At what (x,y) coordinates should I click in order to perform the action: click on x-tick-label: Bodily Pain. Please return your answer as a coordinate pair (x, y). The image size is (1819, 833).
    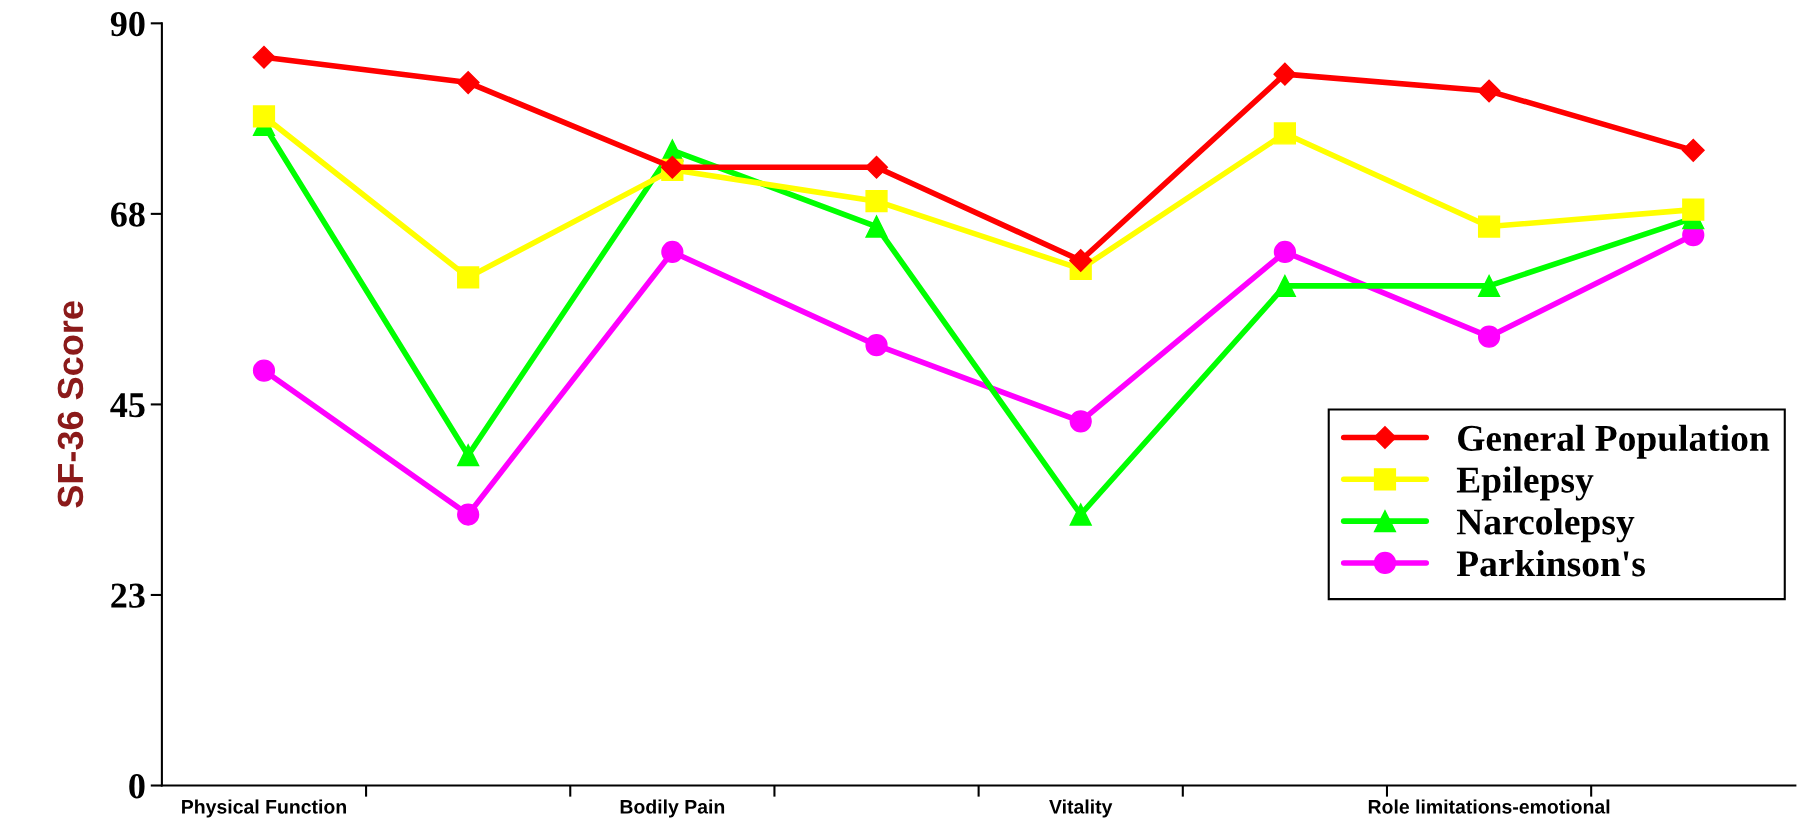
    Looking at the image, I should click on (672, 808).